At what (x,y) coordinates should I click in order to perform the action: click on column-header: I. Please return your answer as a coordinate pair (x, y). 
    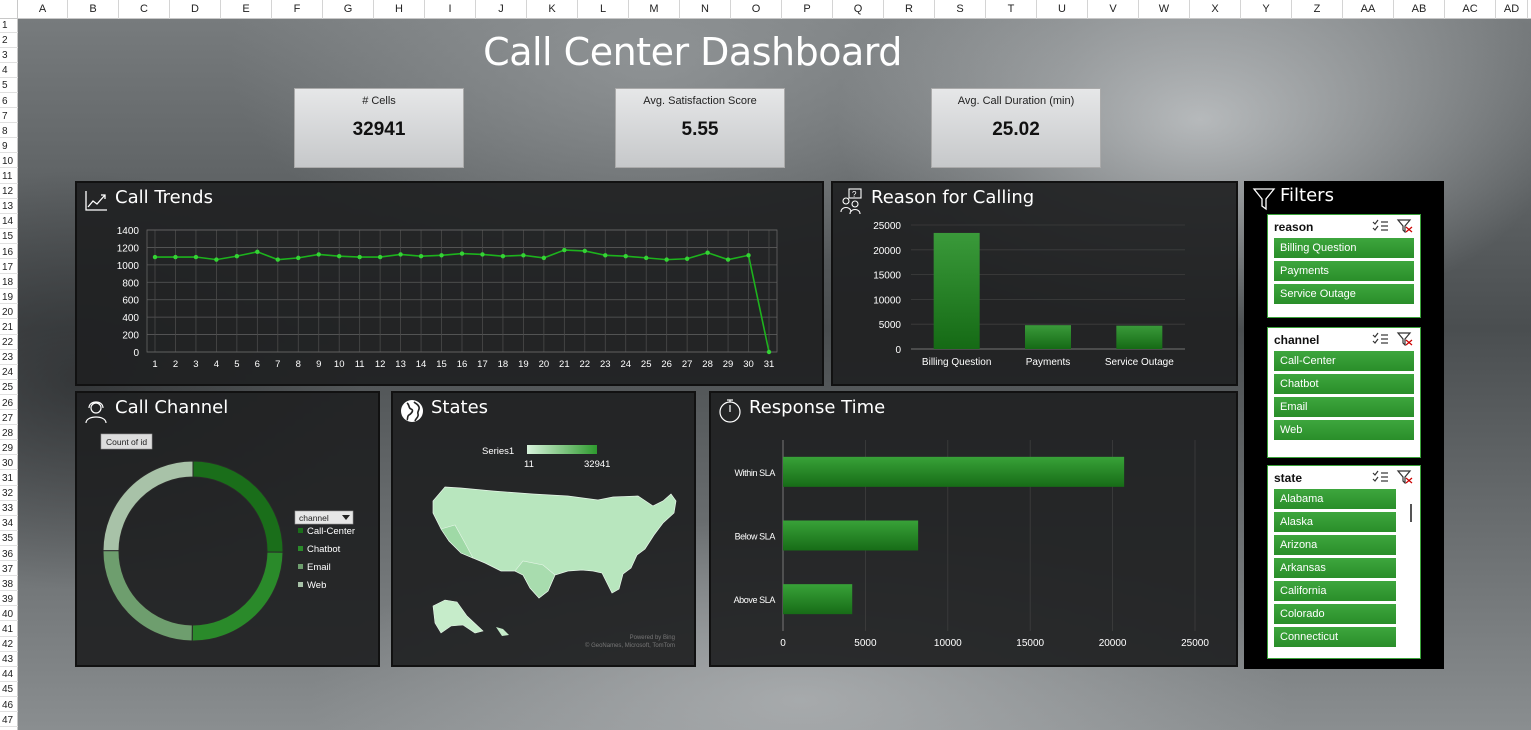
    Looking at the image, I should click on (450, 9).